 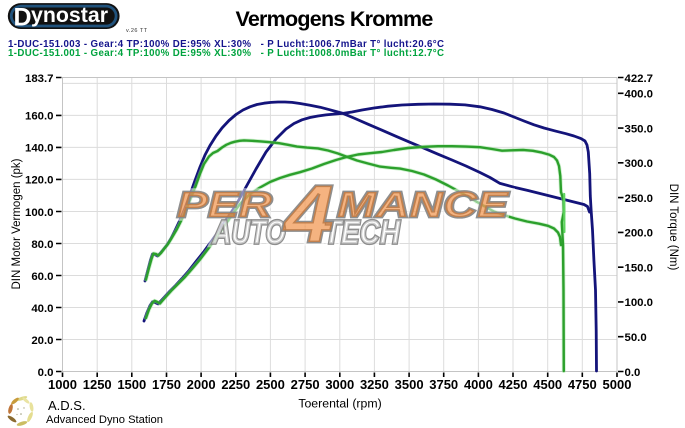 What do you see at coordinates (339, 384) in the screenshot?
I see `svg-text: 3000` at bounding box center [339, 384].